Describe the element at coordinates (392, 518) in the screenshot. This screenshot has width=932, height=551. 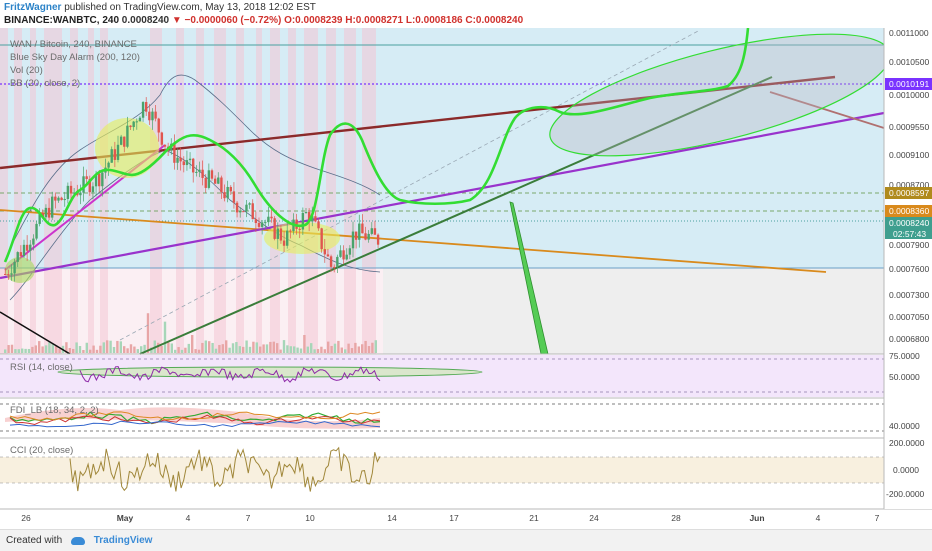
I see `time-tick-label: 14` at that location.